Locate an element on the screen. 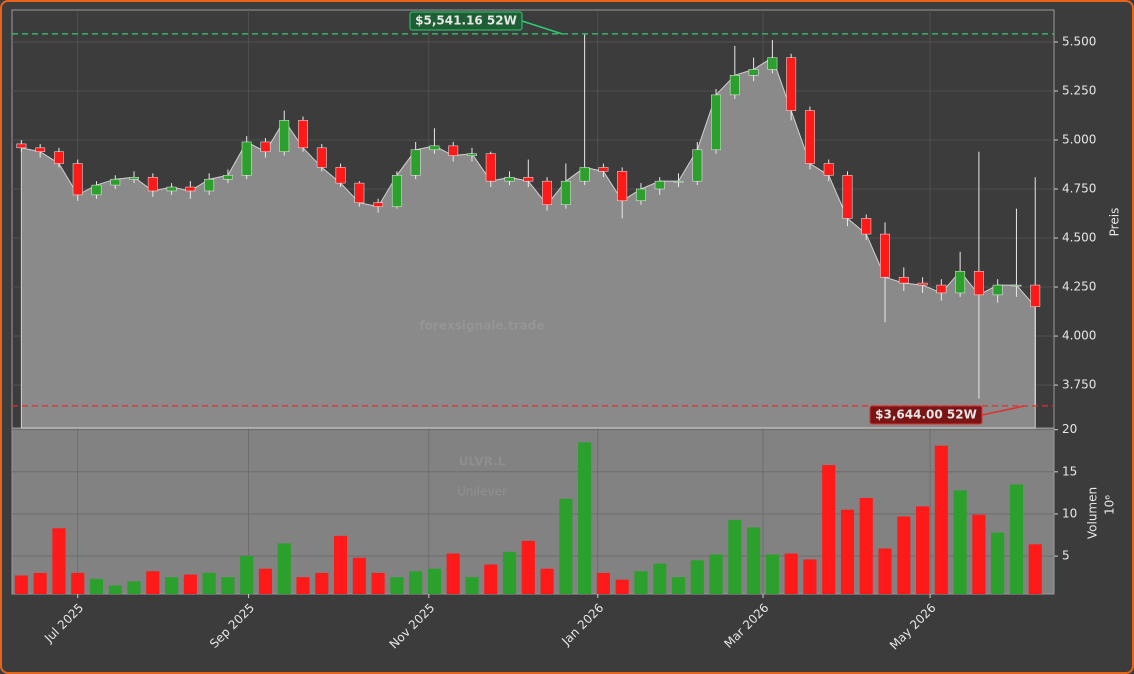 This screenshot has height=674, width=1134. y-tick-label: 20 is located at coordinates (1069, 429).